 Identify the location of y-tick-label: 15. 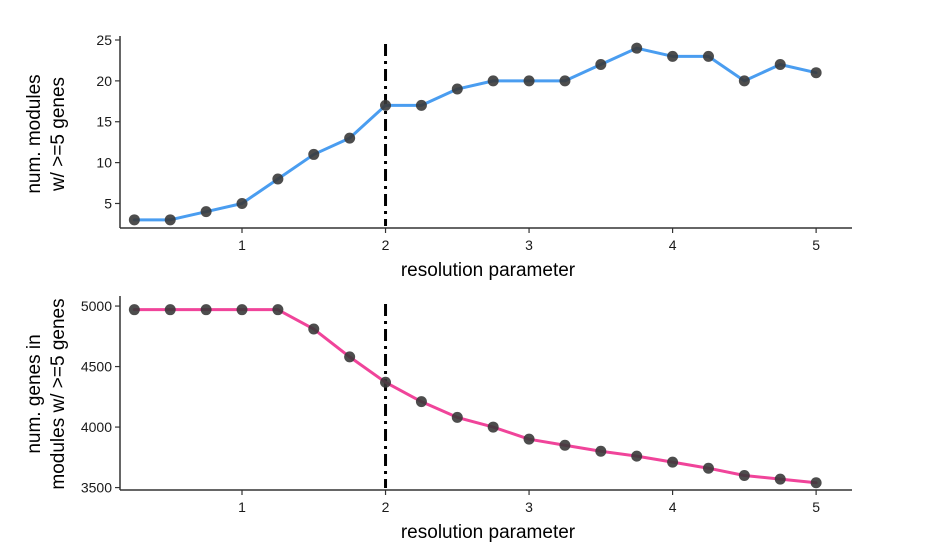
(104, 122).